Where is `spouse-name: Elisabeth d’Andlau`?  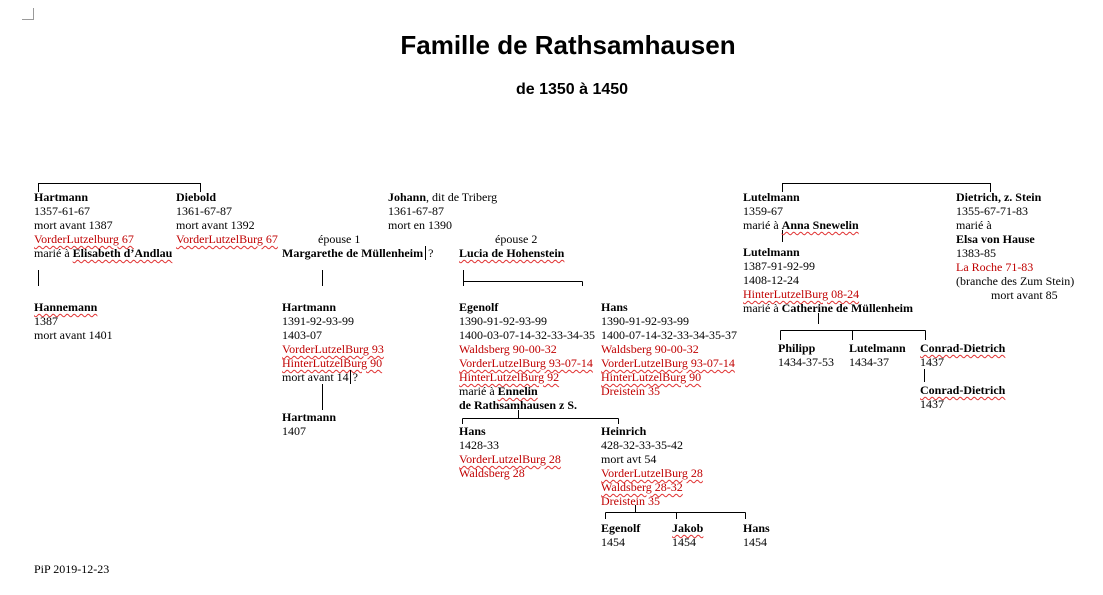
spouse-name: Elisabeth d’Andlau is located at coordinates (122, 253).